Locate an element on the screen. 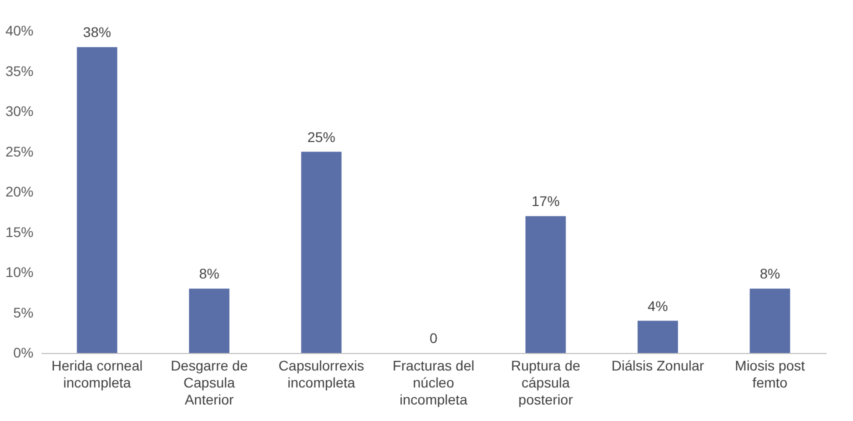 The height and width of the screenshot is (421, 853). y-tick-label: 15% is located at coordinates (19, 232).